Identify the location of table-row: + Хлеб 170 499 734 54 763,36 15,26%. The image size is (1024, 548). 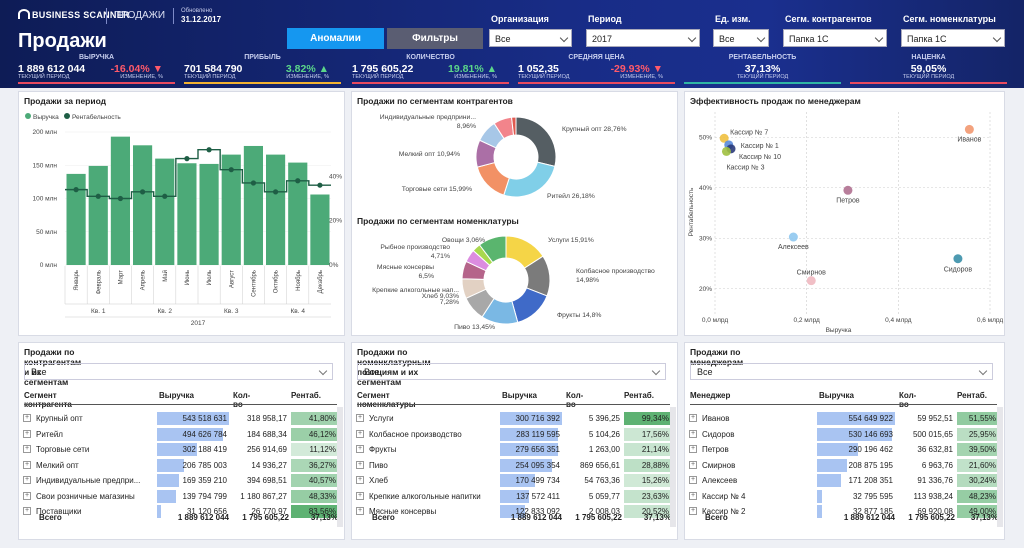
(515, 480).